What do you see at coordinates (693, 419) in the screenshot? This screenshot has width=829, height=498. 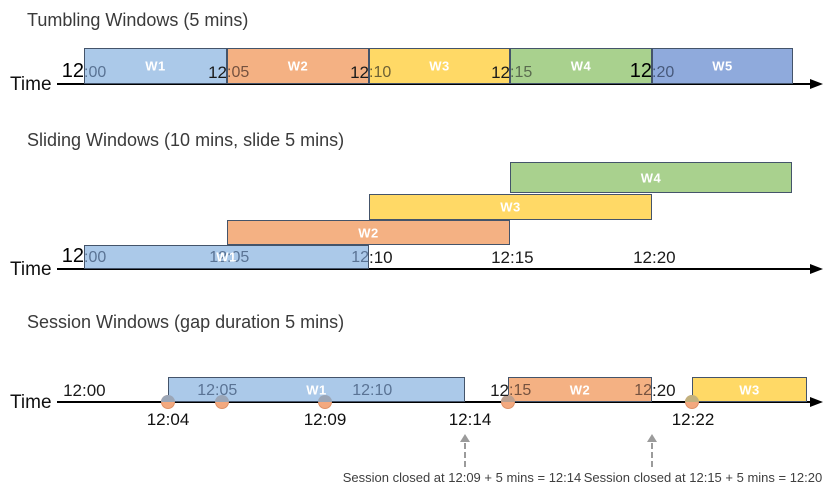 I see `event-time-label: 12:22` at bounding box center [693, 419].